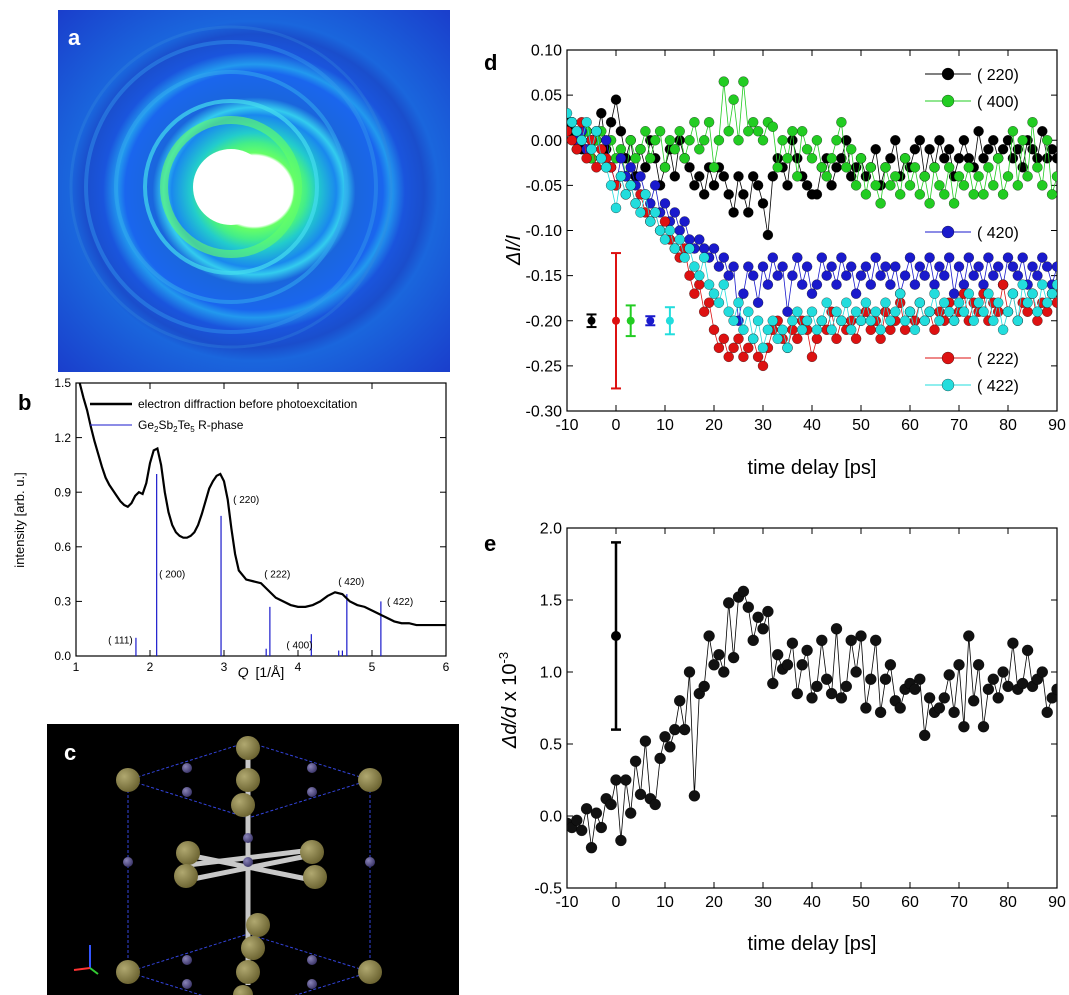  I want to click on chart-d-xtick-label: 50, so click(861, 425).